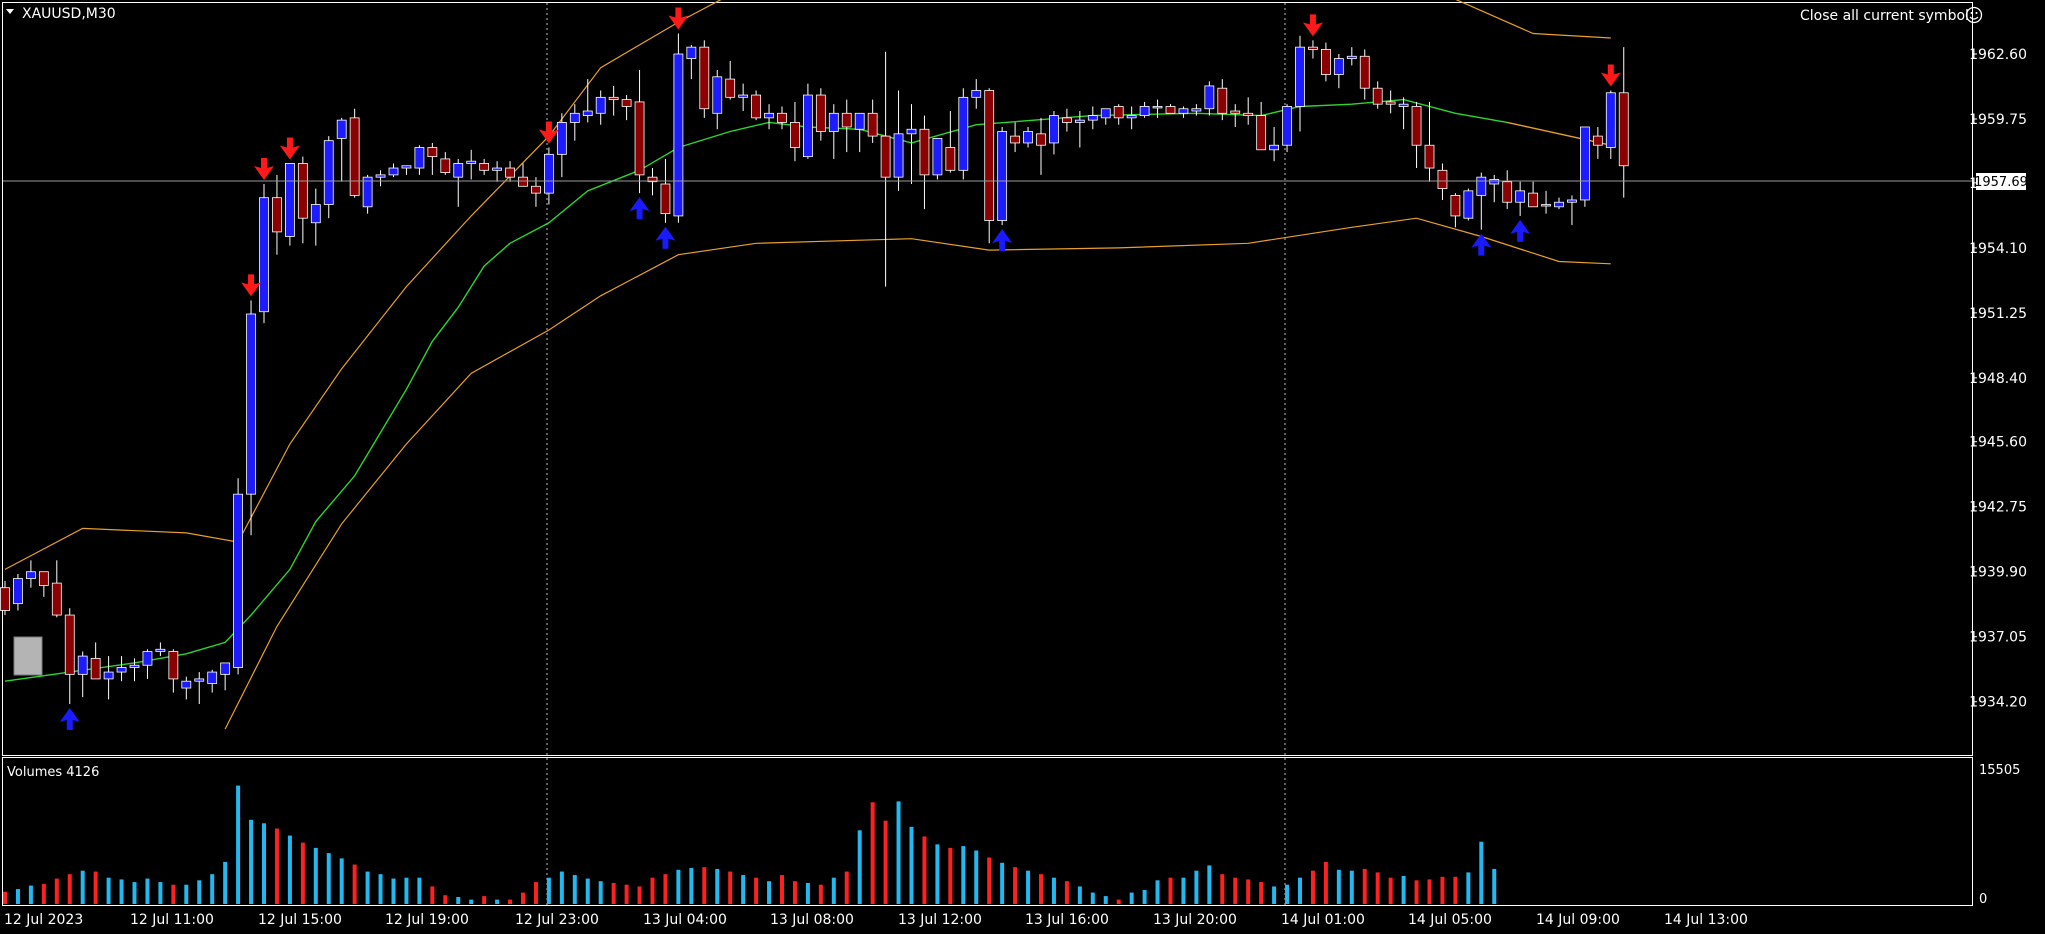 This screenshot has height=934, width=2045. What do you see at coordinates (28, 656) in the screenshot?
I see `selection-box` at bounding box center [28, 656].